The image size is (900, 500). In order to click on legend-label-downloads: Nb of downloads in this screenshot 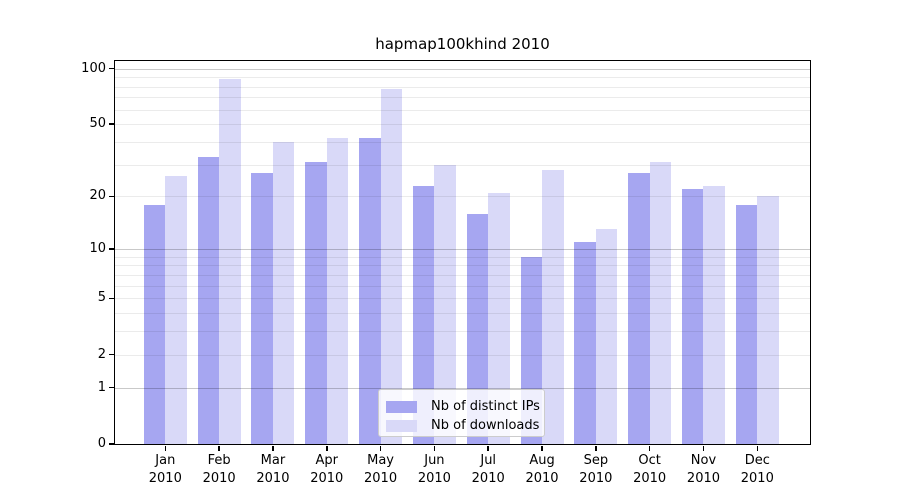, I will do `click(485, 425)`.